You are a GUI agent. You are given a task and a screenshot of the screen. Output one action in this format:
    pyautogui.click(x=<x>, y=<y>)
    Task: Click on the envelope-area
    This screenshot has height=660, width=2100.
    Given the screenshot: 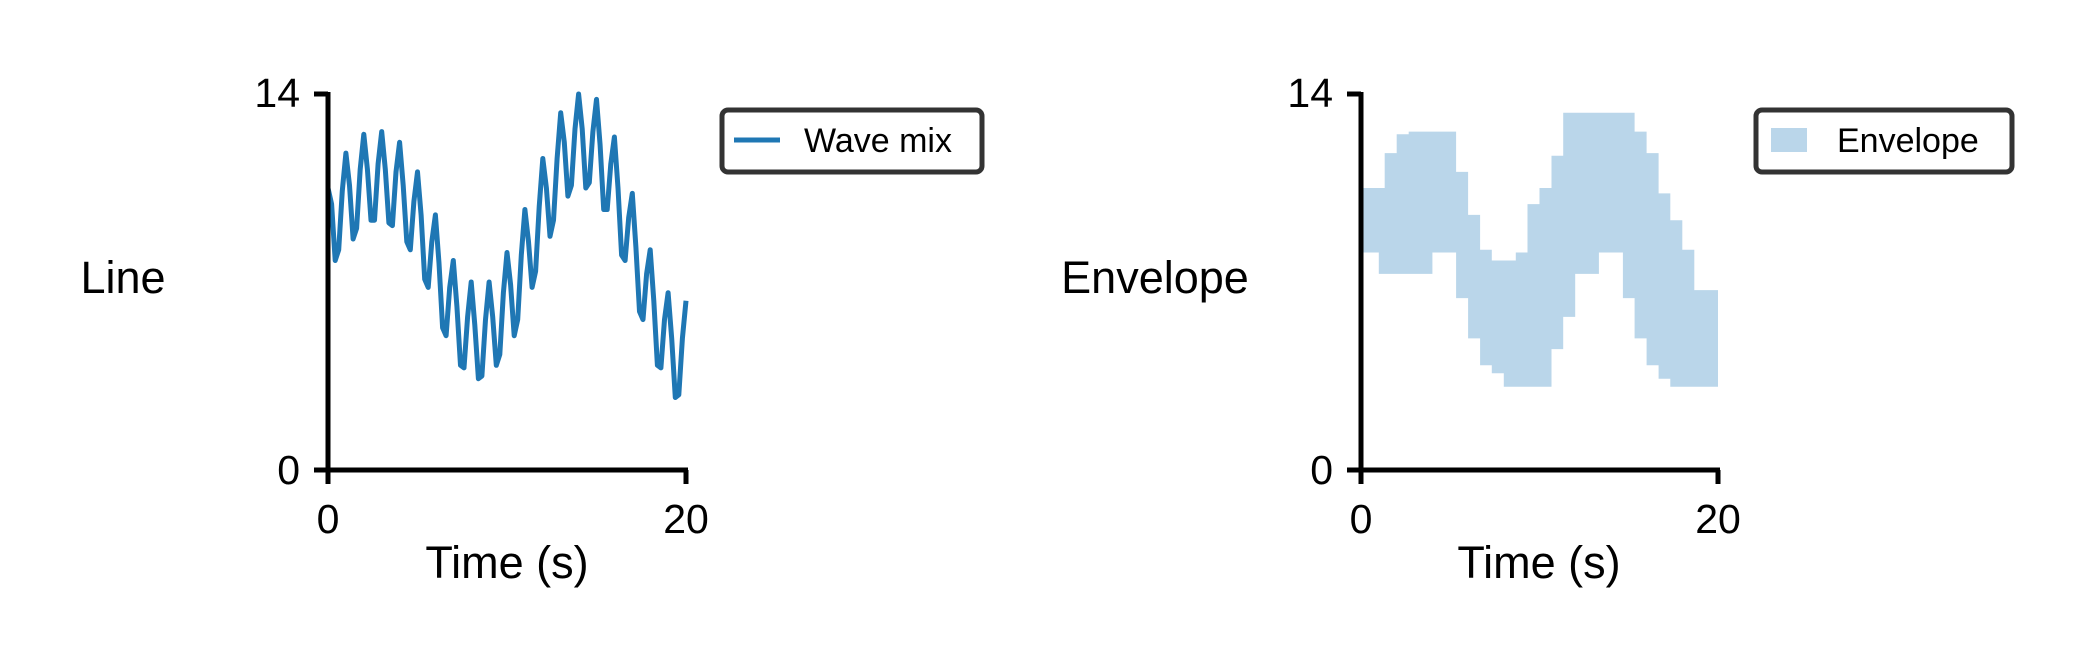 What is the action you would take?
    pyautogui.click(x=1539, y=249)
    